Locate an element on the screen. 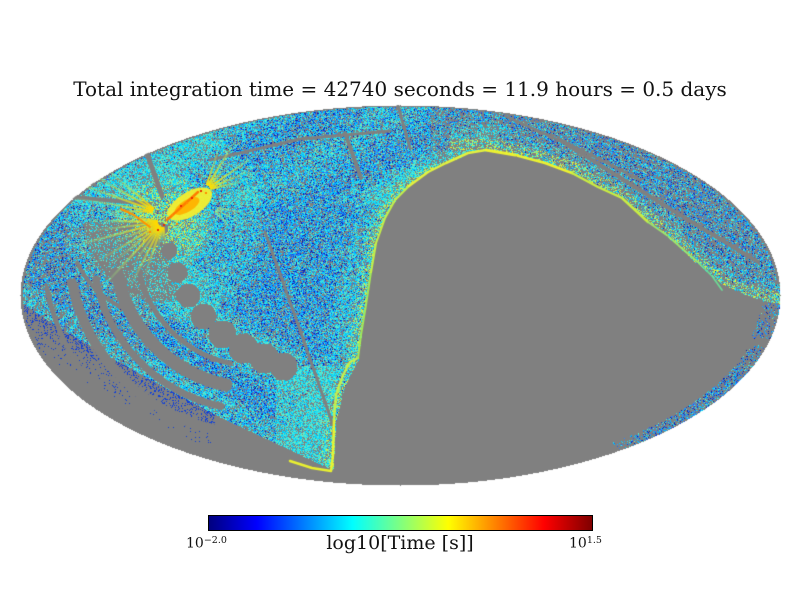  colorbar-min-tick-base: 10 is located at coordinates (195, 543).